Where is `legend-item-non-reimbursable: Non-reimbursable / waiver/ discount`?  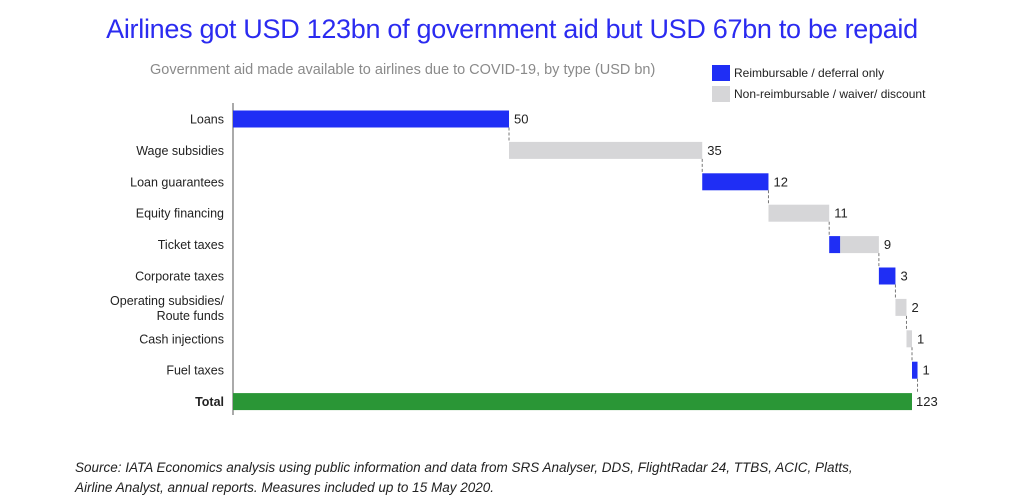
legend-item-non-reimbursable: Non-reimbursable / waiver/ discount is located at coordinates (818, 93).